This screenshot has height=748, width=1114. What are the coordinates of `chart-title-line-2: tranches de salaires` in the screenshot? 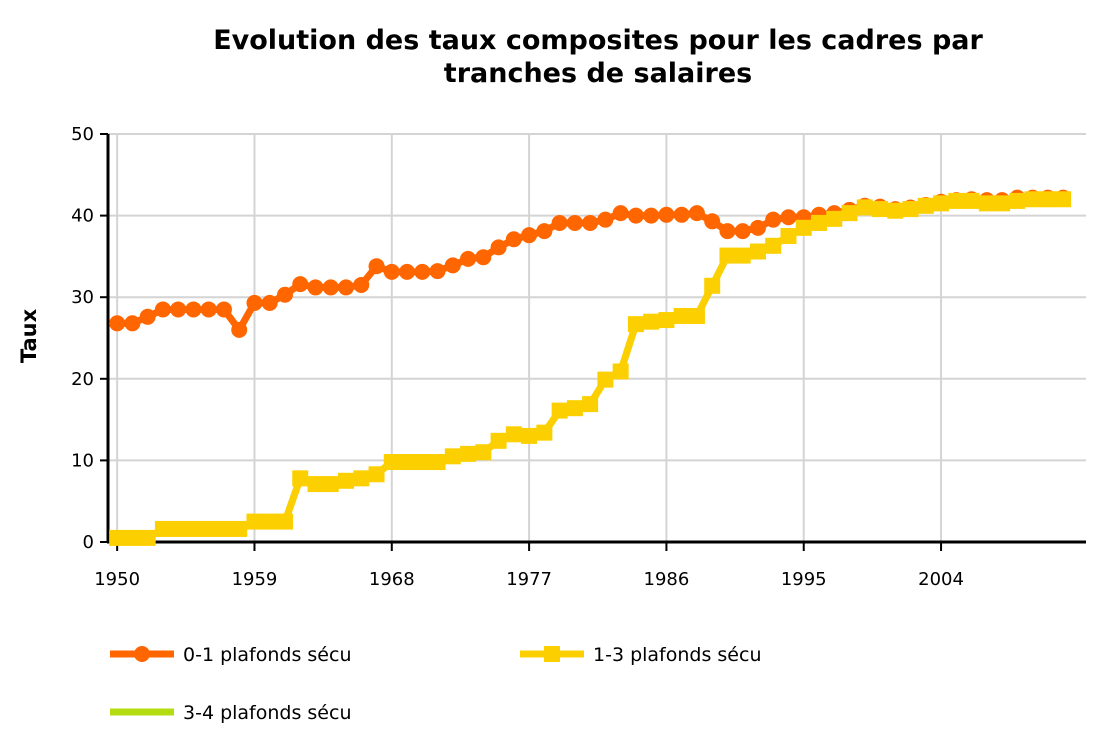 It's located at (598, 73).